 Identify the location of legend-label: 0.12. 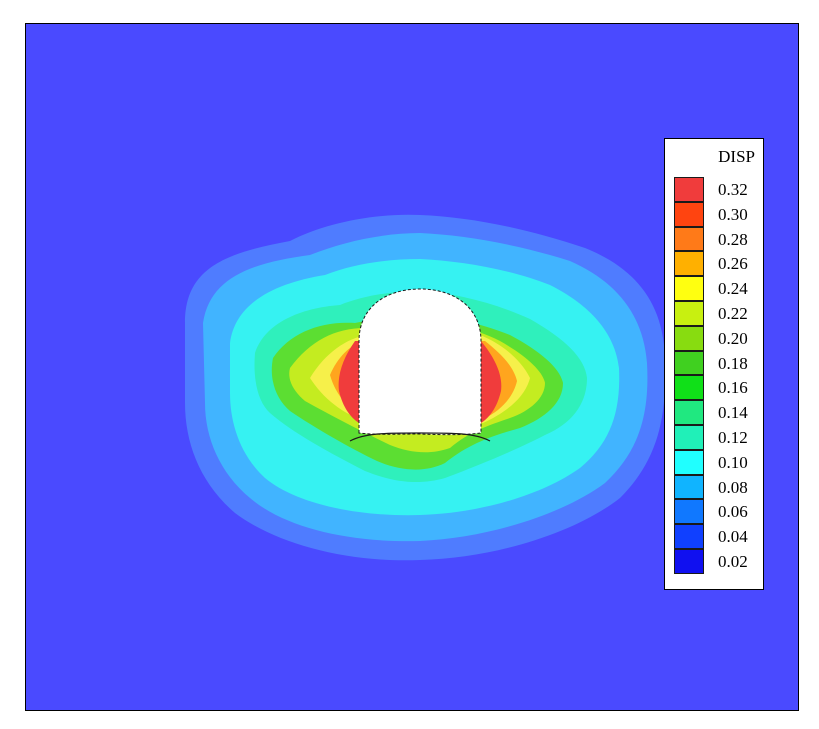
(733, 437).